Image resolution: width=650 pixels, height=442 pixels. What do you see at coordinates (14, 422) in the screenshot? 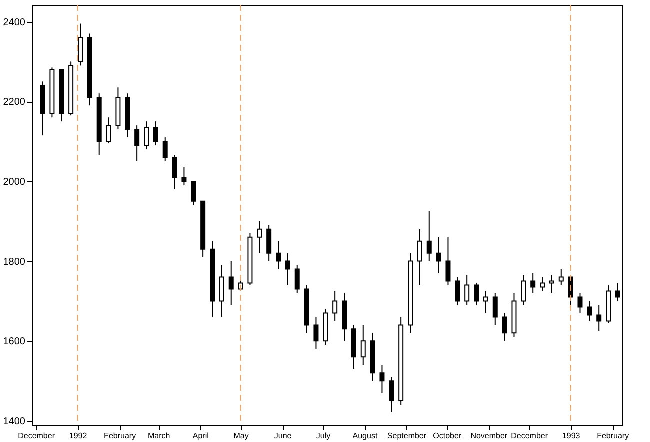
I see `y-tick-label: 1400` at bounding box center [14, 422].